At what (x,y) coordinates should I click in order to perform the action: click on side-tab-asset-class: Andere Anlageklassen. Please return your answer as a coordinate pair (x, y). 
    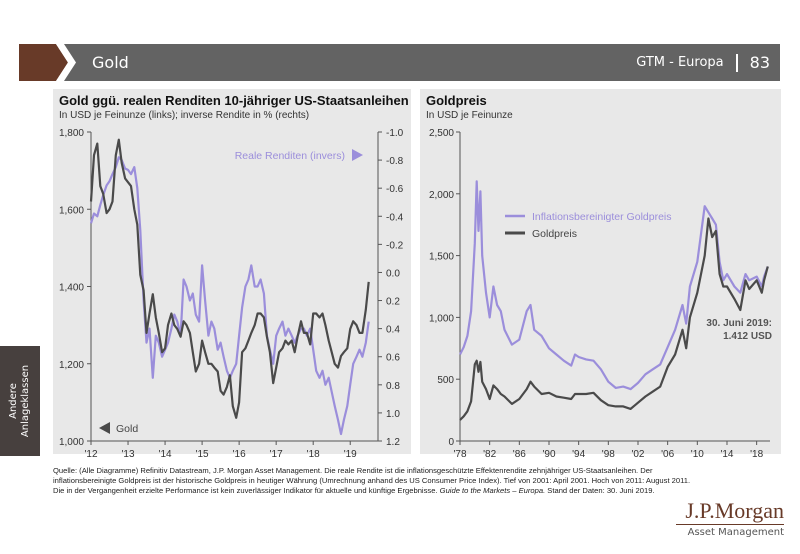
    Looking at the image, I should click on (20, 401).